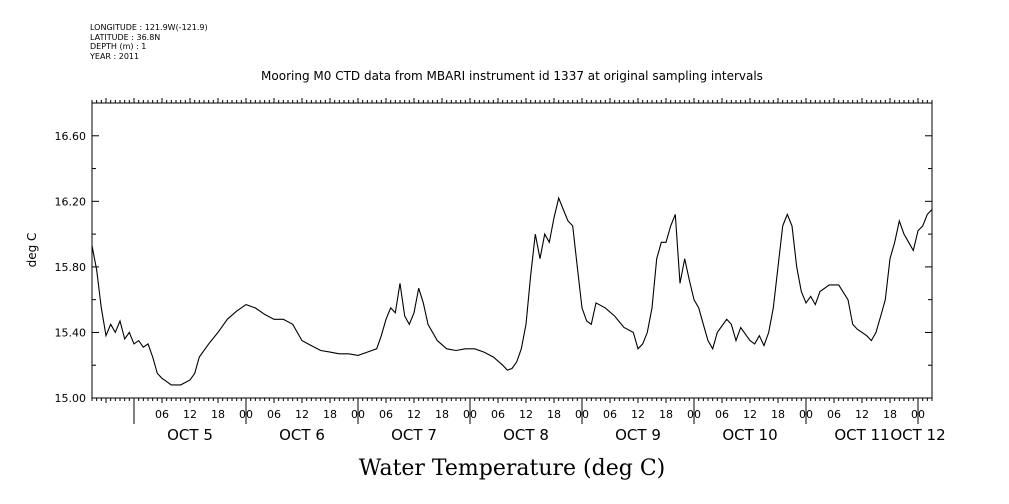  Describe the element at coordinates (861, 435) in the screenshot. I see `x-day-label: OCT 11` at that location.